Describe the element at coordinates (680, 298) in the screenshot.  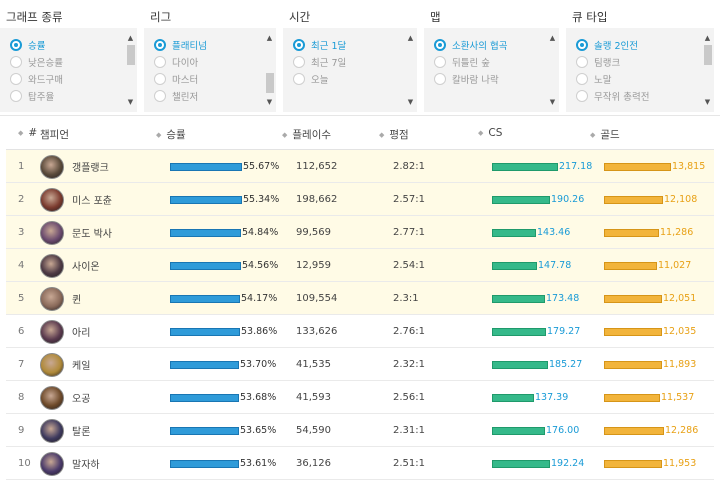
I see `gold-value: 12,051` at that location.